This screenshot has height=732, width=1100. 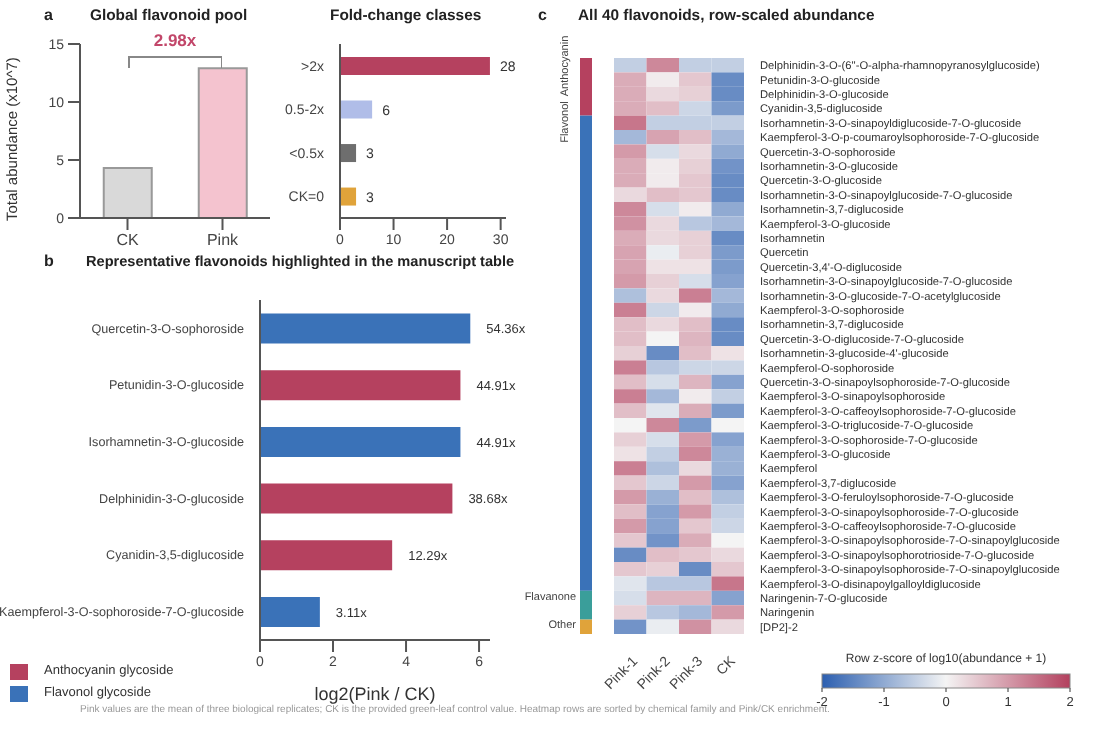 I want to click on annotation: 2.98x, so click(x=175, y=40).